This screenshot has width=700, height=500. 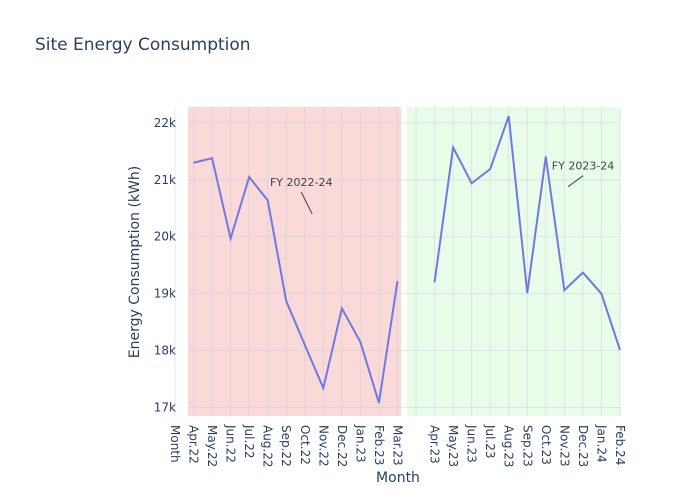 I want to click on x-tick-label: Jan.23, so click(x=360, y=443).